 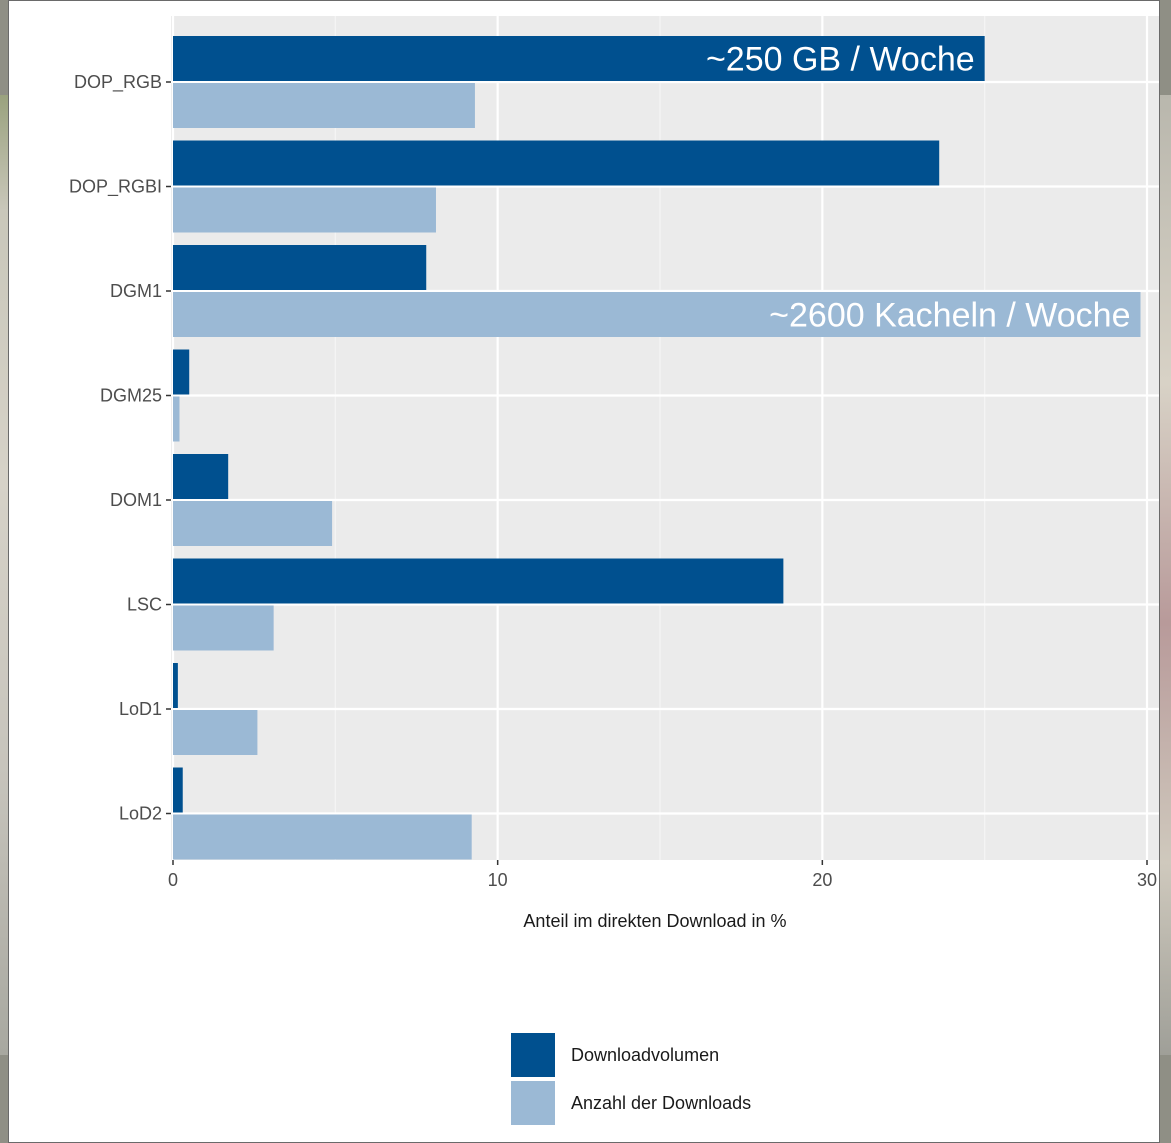 What do you see at coordinates (533, 1103) in the screenshot?
I see `legend-swatch-anzahl` at bounding box center [533, 1103].